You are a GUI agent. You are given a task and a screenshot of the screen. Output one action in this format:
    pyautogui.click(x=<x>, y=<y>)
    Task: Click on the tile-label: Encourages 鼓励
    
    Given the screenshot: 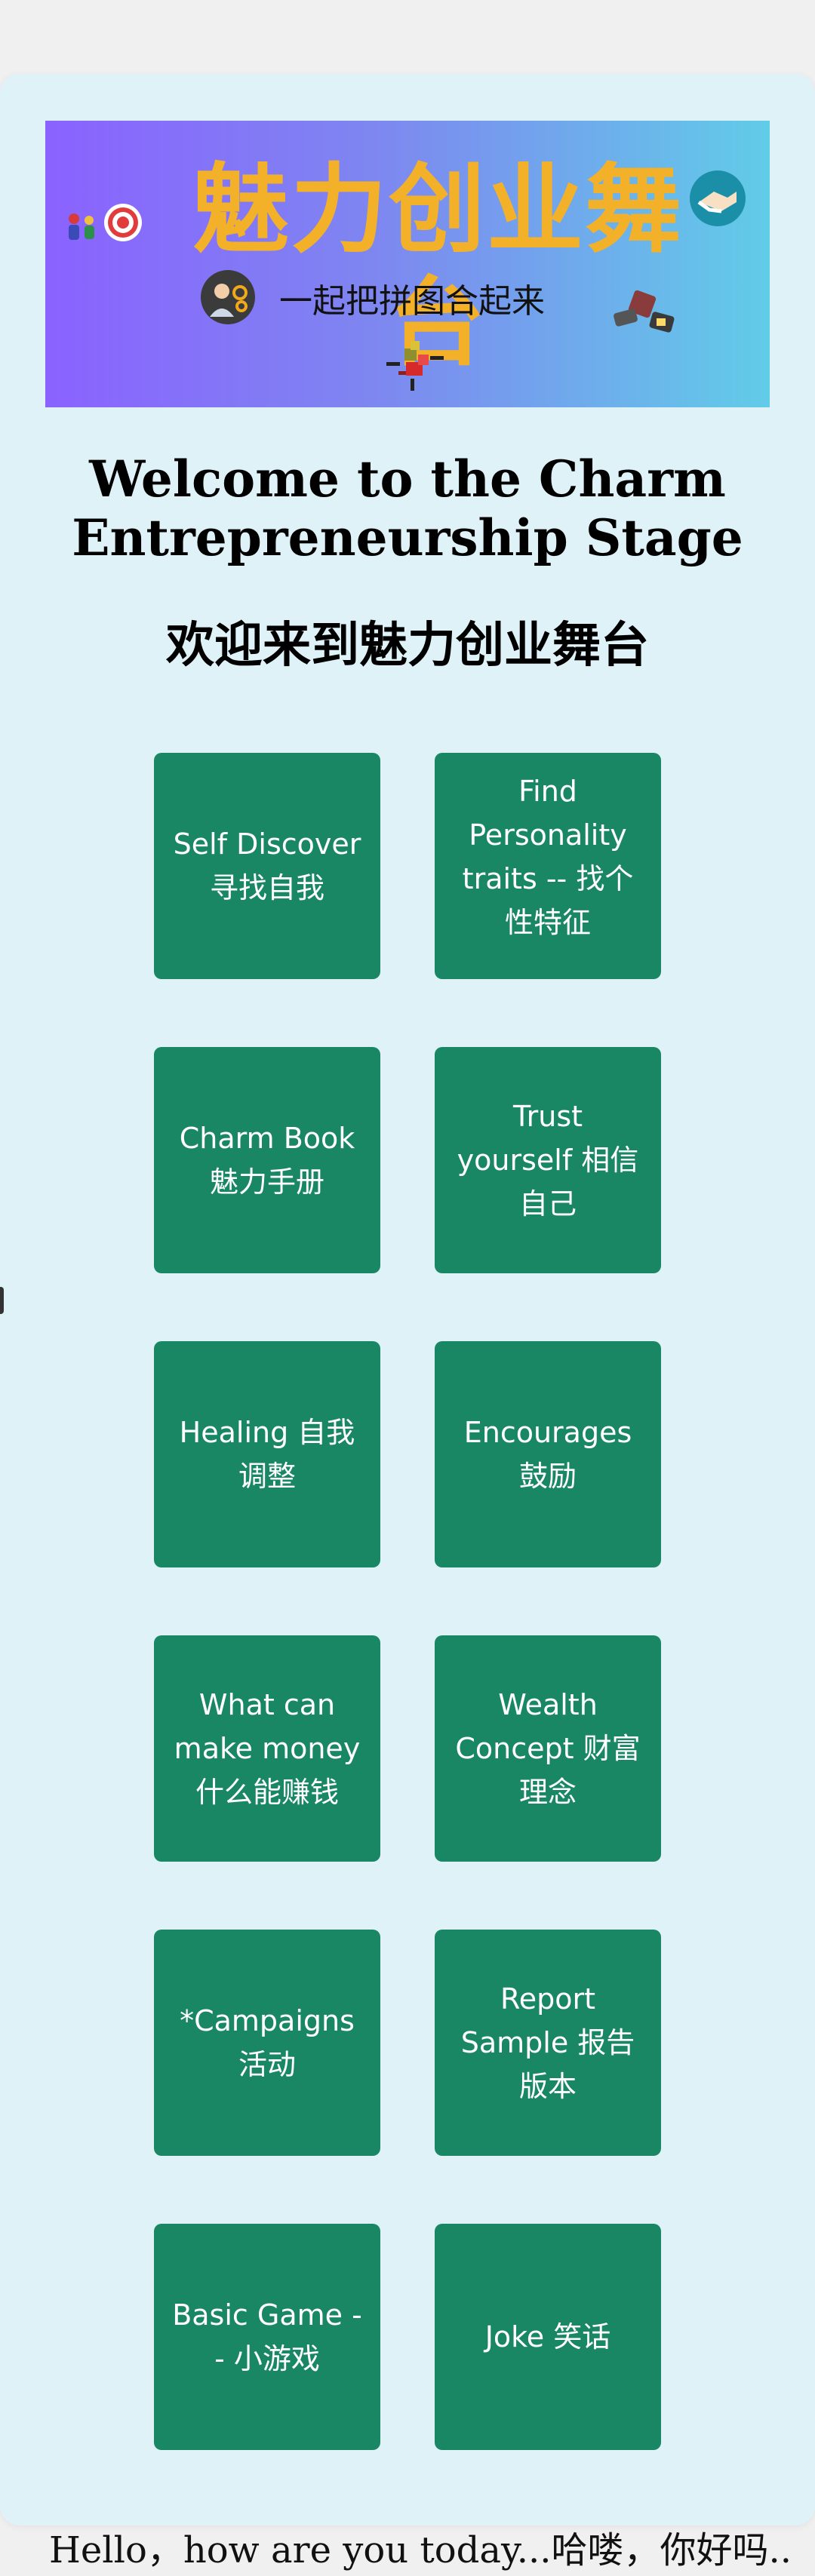 What is the action you would take?
    pyautogui.click(x=547, y=1454)
    